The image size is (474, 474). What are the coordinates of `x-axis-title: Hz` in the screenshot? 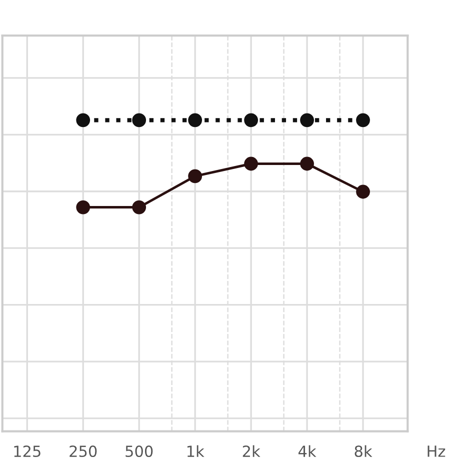 It's located at (437, 451).